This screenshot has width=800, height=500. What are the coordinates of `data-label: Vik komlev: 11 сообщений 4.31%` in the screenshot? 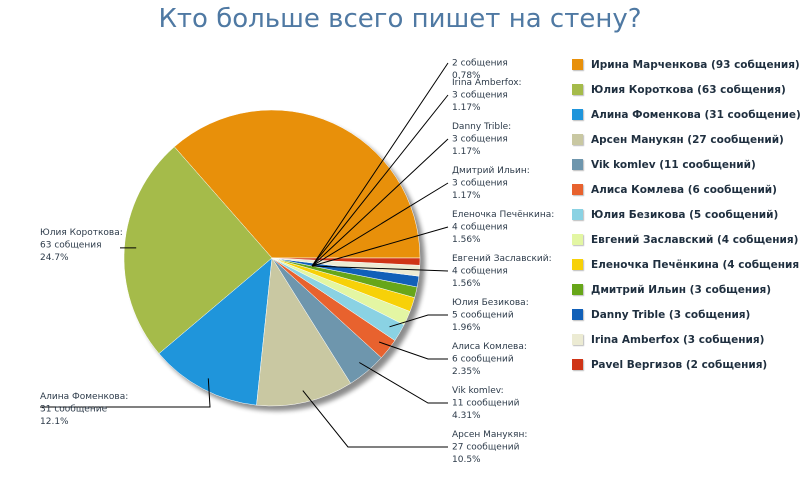 It's located at (486, 403).